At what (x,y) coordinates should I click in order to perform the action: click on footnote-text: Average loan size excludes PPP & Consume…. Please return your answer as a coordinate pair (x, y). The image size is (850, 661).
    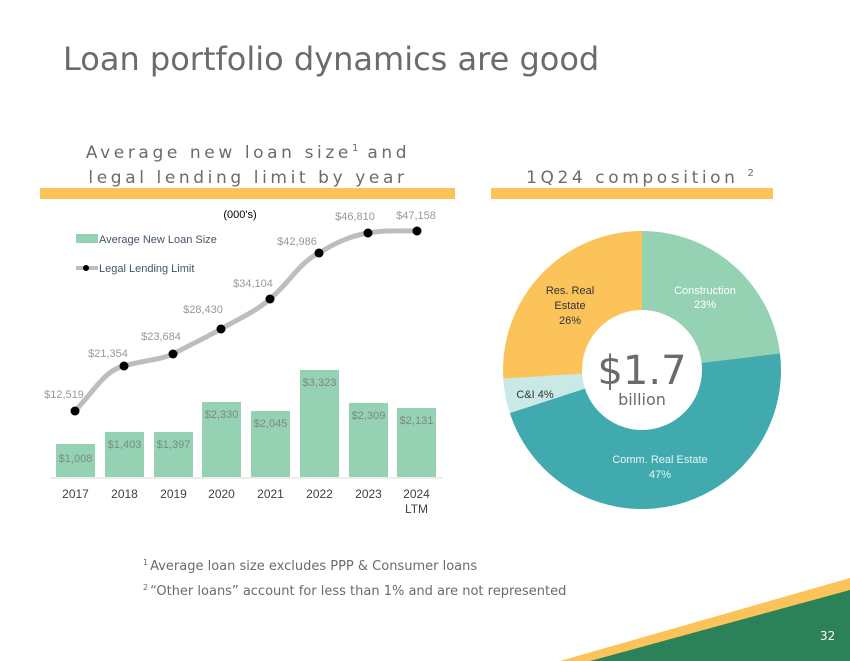
    Looking at the image, I should click on (314, 566).